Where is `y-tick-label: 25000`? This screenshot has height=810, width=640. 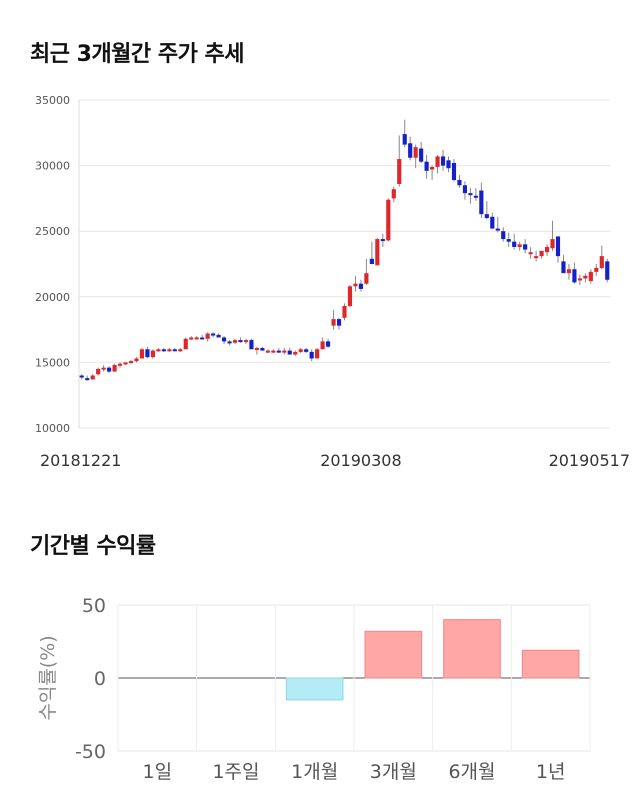
y-tick-label: 25000 is located at coordinates (52, 231).